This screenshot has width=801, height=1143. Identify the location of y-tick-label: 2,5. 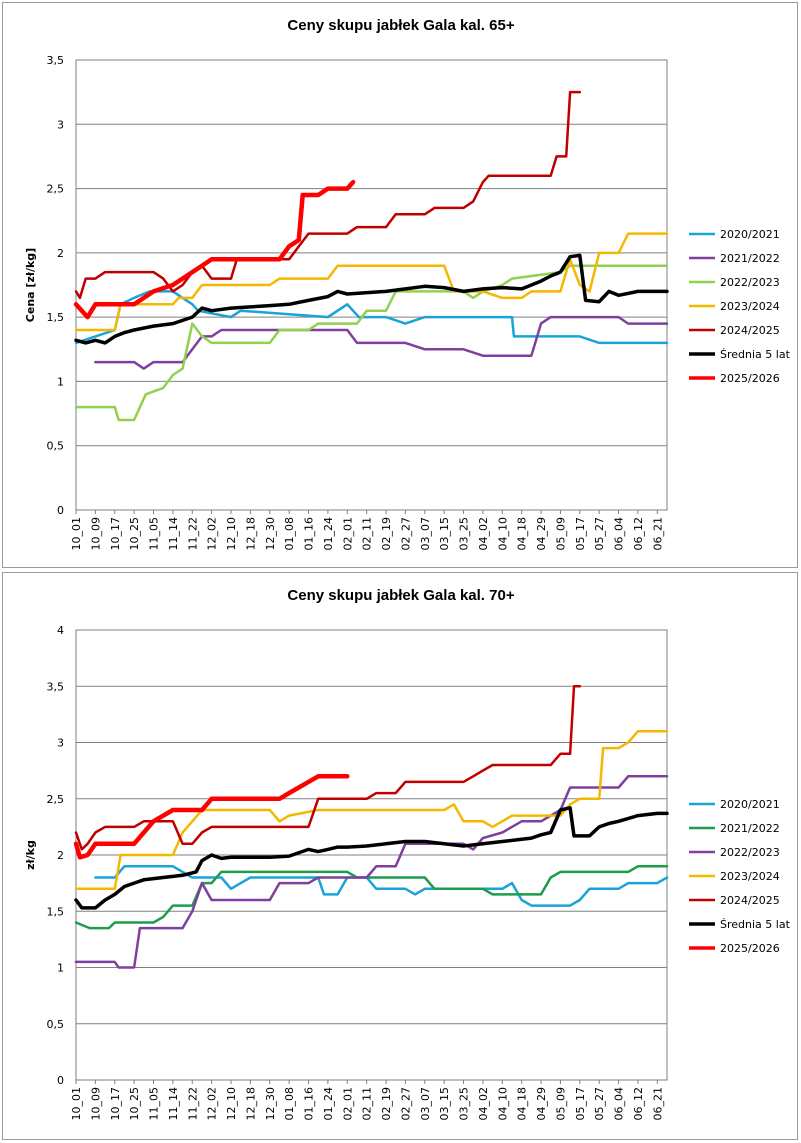
(56, 799).